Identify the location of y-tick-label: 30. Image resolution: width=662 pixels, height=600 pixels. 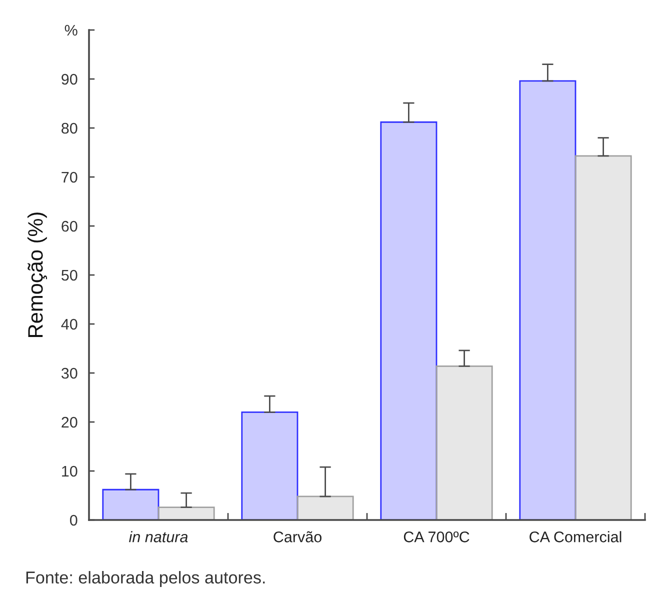
(69, 373).